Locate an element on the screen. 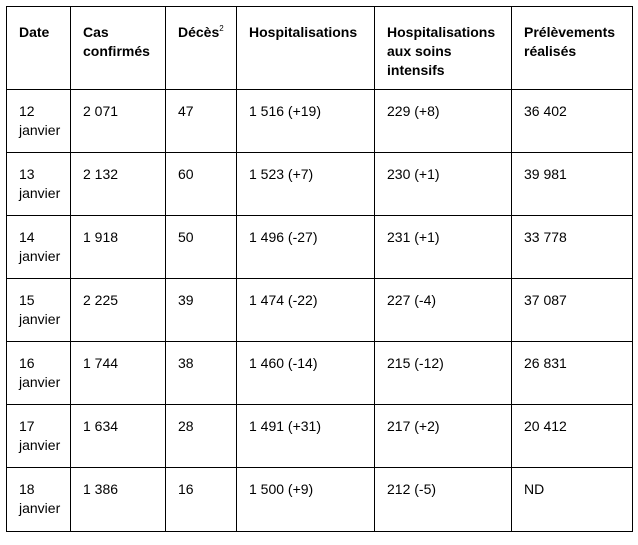  cell-hospitalisations: 1 474 (-22) is located at coordinates (305, 310).